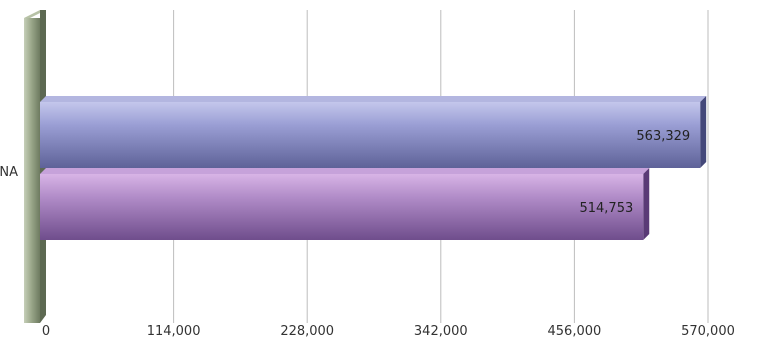 The height and width of the screenshot is (339, 762). I want to click on x-tick-label: 0, so click(46, 331).